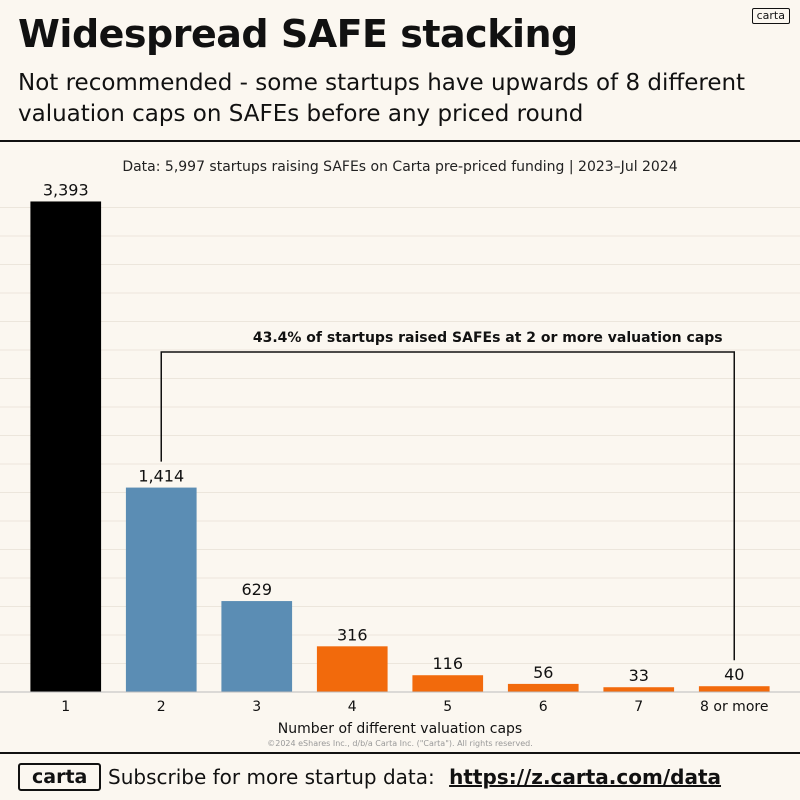 This screenshot has width=800, height=800. Describe the element at coordinates (256, 589) in the screenshot. I see `bar-value-label: 629` at that location.